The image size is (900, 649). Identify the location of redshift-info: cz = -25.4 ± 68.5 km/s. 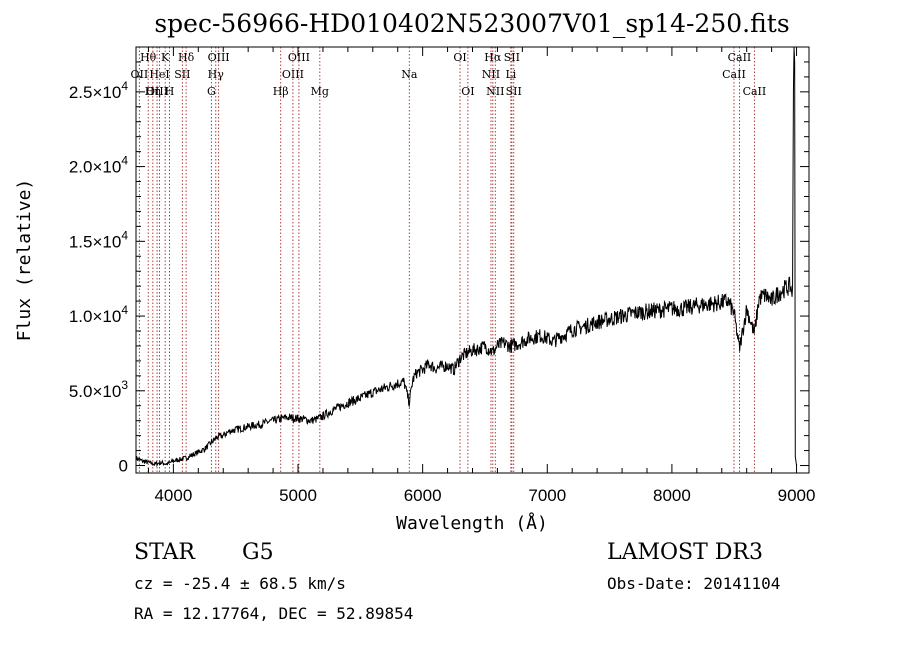
(240, 583).